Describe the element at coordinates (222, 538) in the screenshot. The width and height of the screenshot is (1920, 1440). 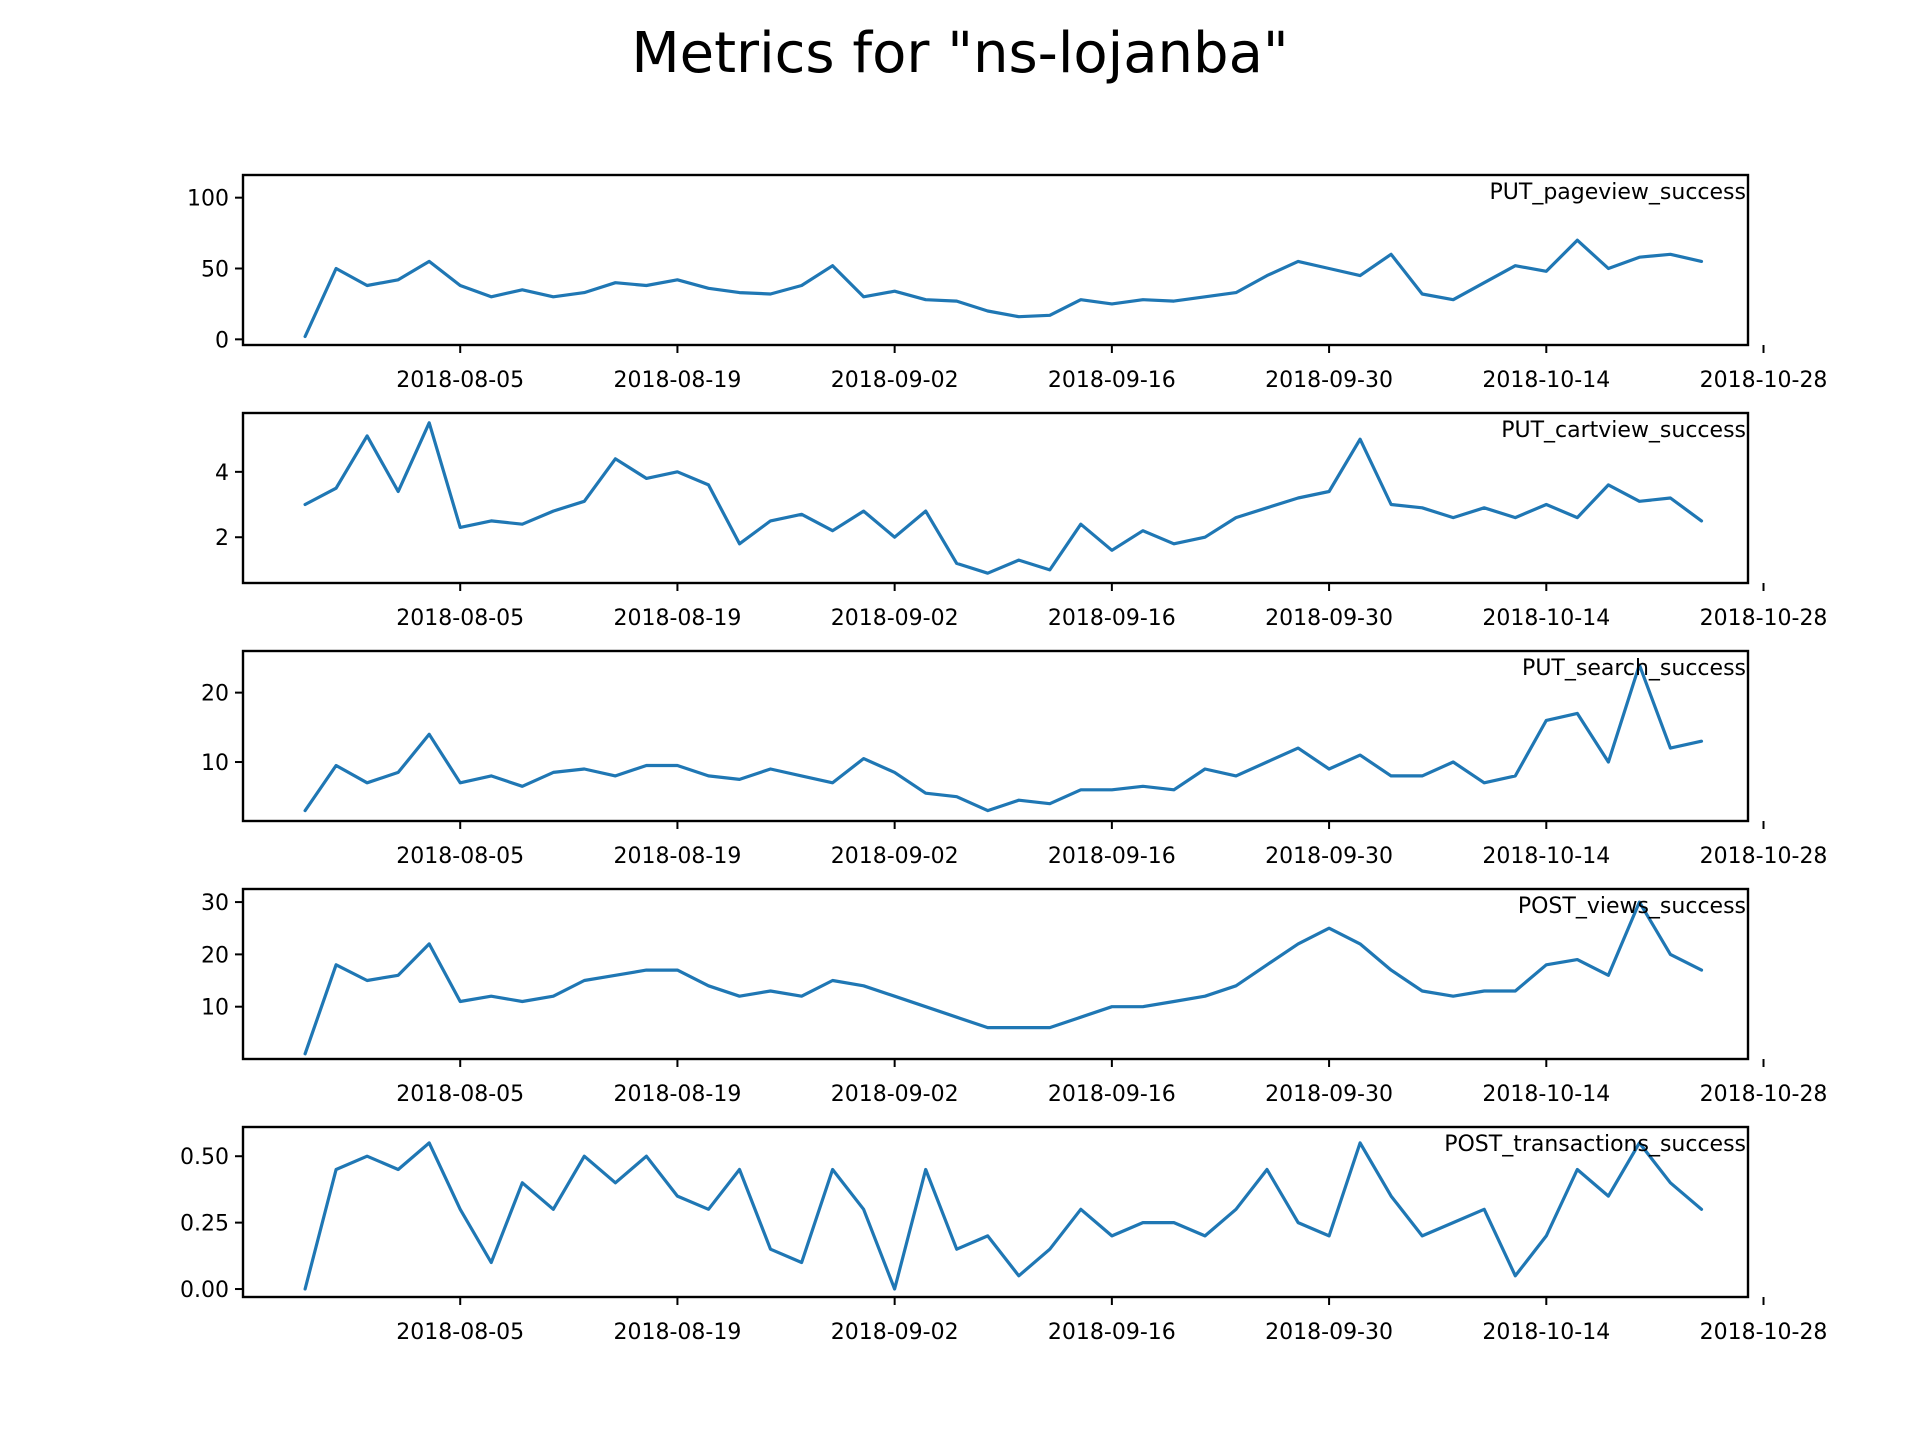
I see `y-tick-label: 2` at that location.